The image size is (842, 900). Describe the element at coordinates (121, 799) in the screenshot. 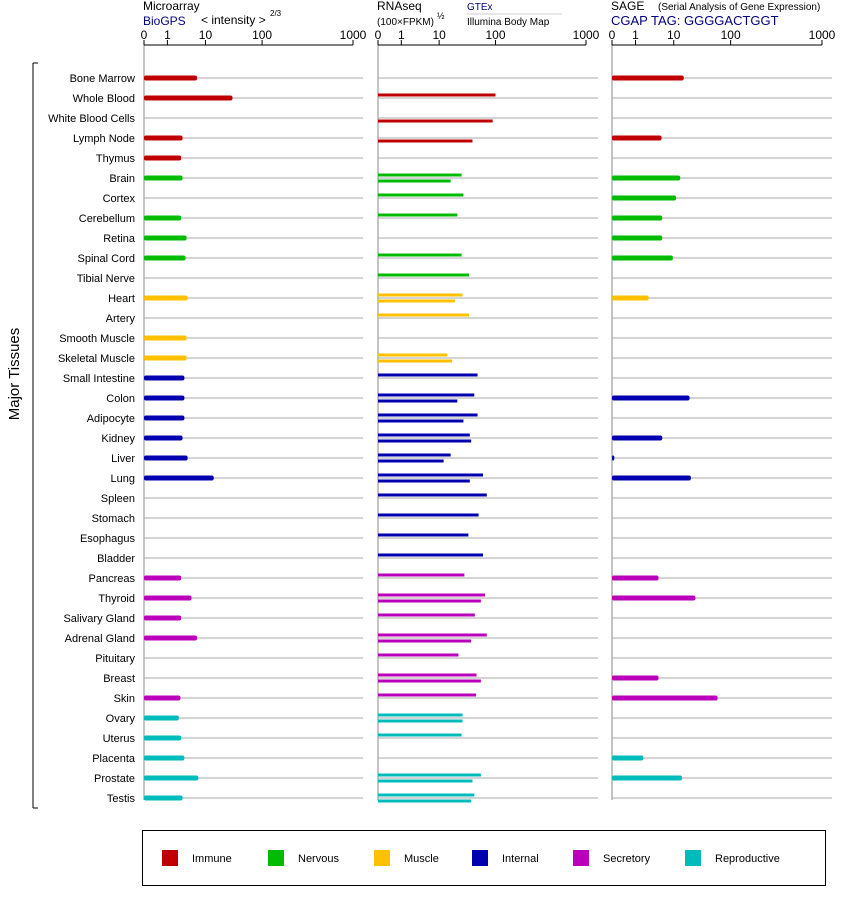

I see `tissue-label: Testis` at that location.